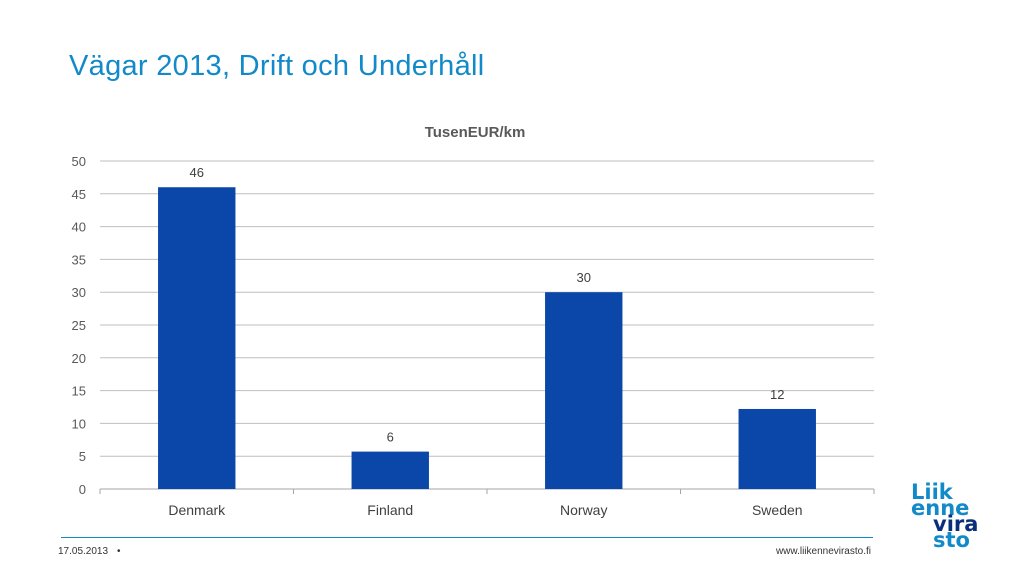 Image resolution: width=1023 pixels, height=576 pixels. Describe the element at coordinates (277, 66) in the screenshot. I see `slide-title: Vägar 2013, Drift och Underhåll` at that location.